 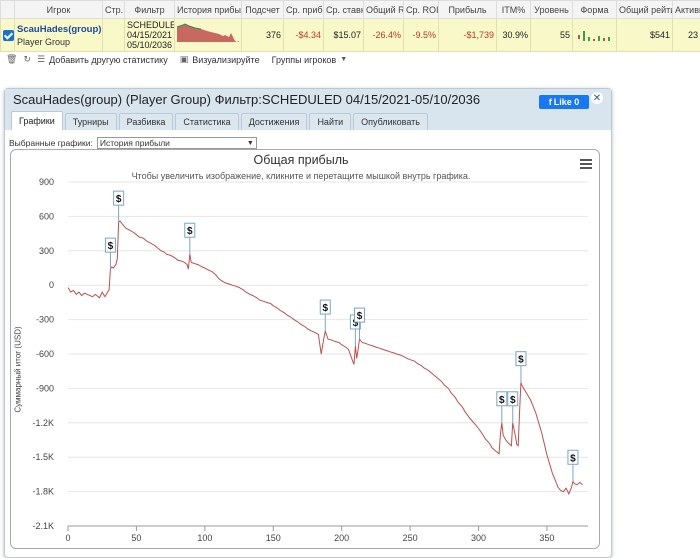 I want to click on column-header-avg-roi: Ср. ROI, so click(x=421, y=10).